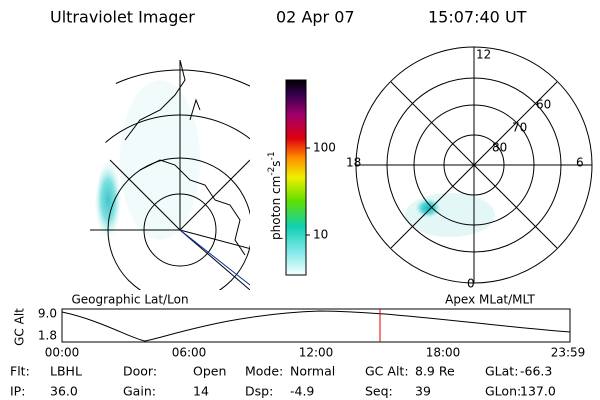 This screenshot has height=400, width=600. What do you see at coordinates (543, 105) in the screenshot?
I see `mlat-label: 60` at bounding box center [543, 105].